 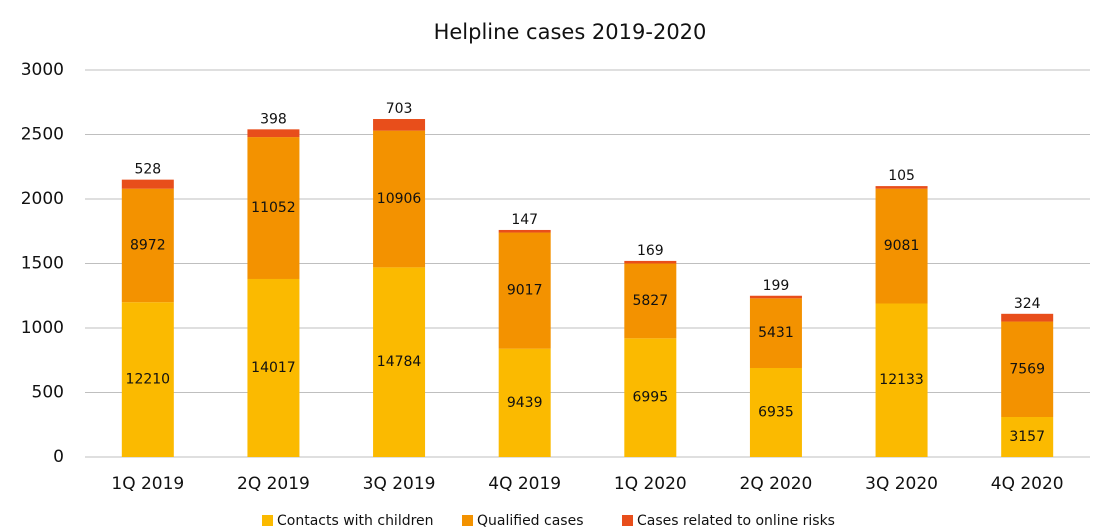 I want to click on x-tick-label: 3Q 2019, so click(x=399, y=484).